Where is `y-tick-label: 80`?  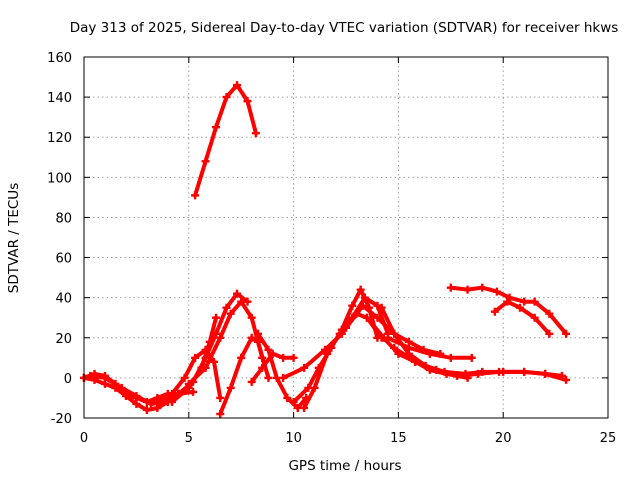
y-tick-label: 80 is located at coordinates (63, 218).